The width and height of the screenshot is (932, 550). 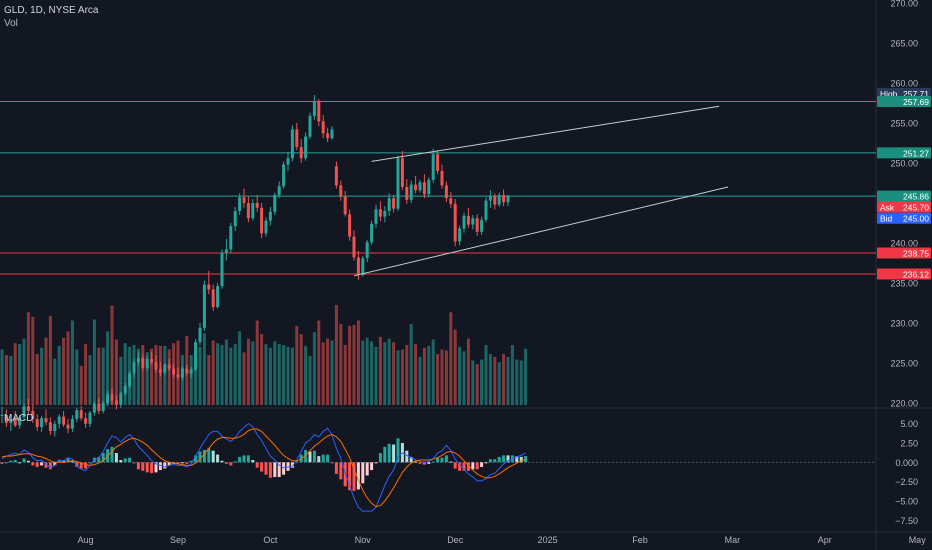 What do you see at coordinates (904, 404) in the screenshot?
I see `price-tick-label: 220.00` at bounding box center [904, 404].